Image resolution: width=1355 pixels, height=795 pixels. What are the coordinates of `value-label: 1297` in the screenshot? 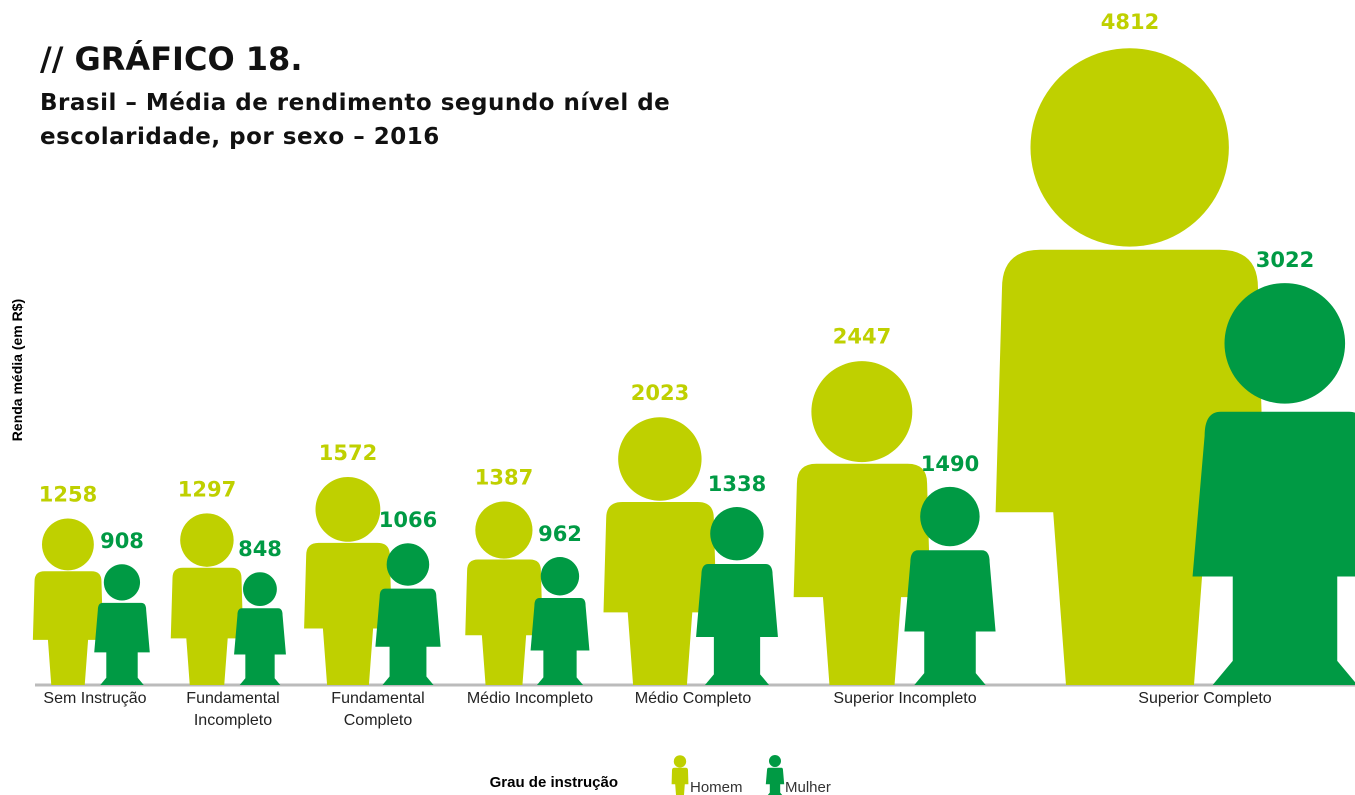 It's located at (207, 489).